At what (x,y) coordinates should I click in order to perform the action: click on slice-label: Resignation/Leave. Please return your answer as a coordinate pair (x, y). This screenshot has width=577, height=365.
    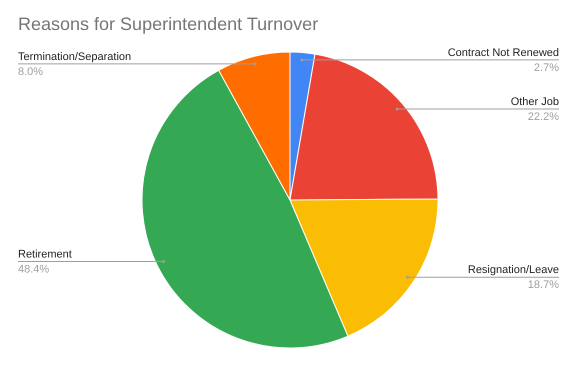
    Looking at the image, I should click on (513, 270).